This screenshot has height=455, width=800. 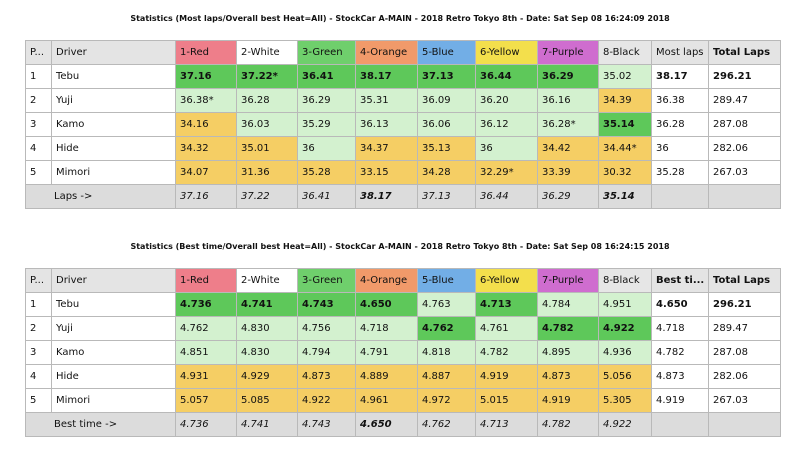 What do you see at coordinates (625, 424) in the screenshot?
I see `summary-cell: 4.922` at bounding box center [625, 424].